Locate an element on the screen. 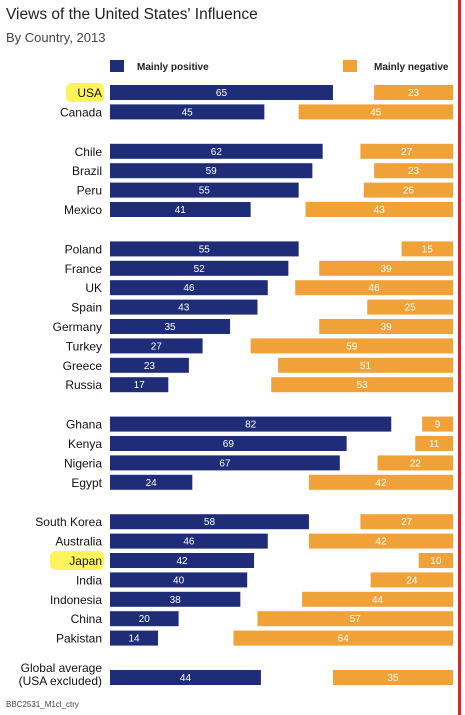 The width and height of the screenshot is (465, 715). category-label: Ghana is located at coordinates (84, 425).